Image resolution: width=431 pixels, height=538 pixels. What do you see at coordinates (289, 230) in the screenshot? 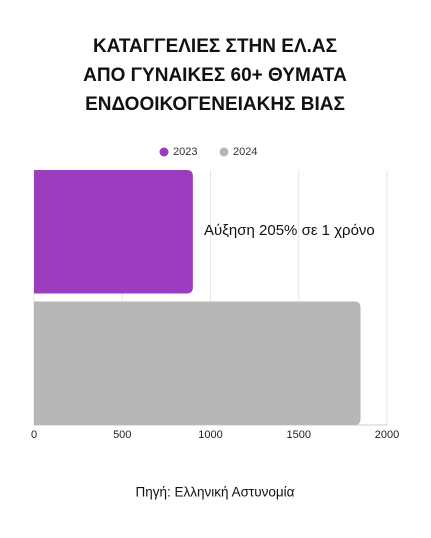
I see `annotation: Αύξηση 205% σε 1 χρόνο` at bounding box center [289, 230].